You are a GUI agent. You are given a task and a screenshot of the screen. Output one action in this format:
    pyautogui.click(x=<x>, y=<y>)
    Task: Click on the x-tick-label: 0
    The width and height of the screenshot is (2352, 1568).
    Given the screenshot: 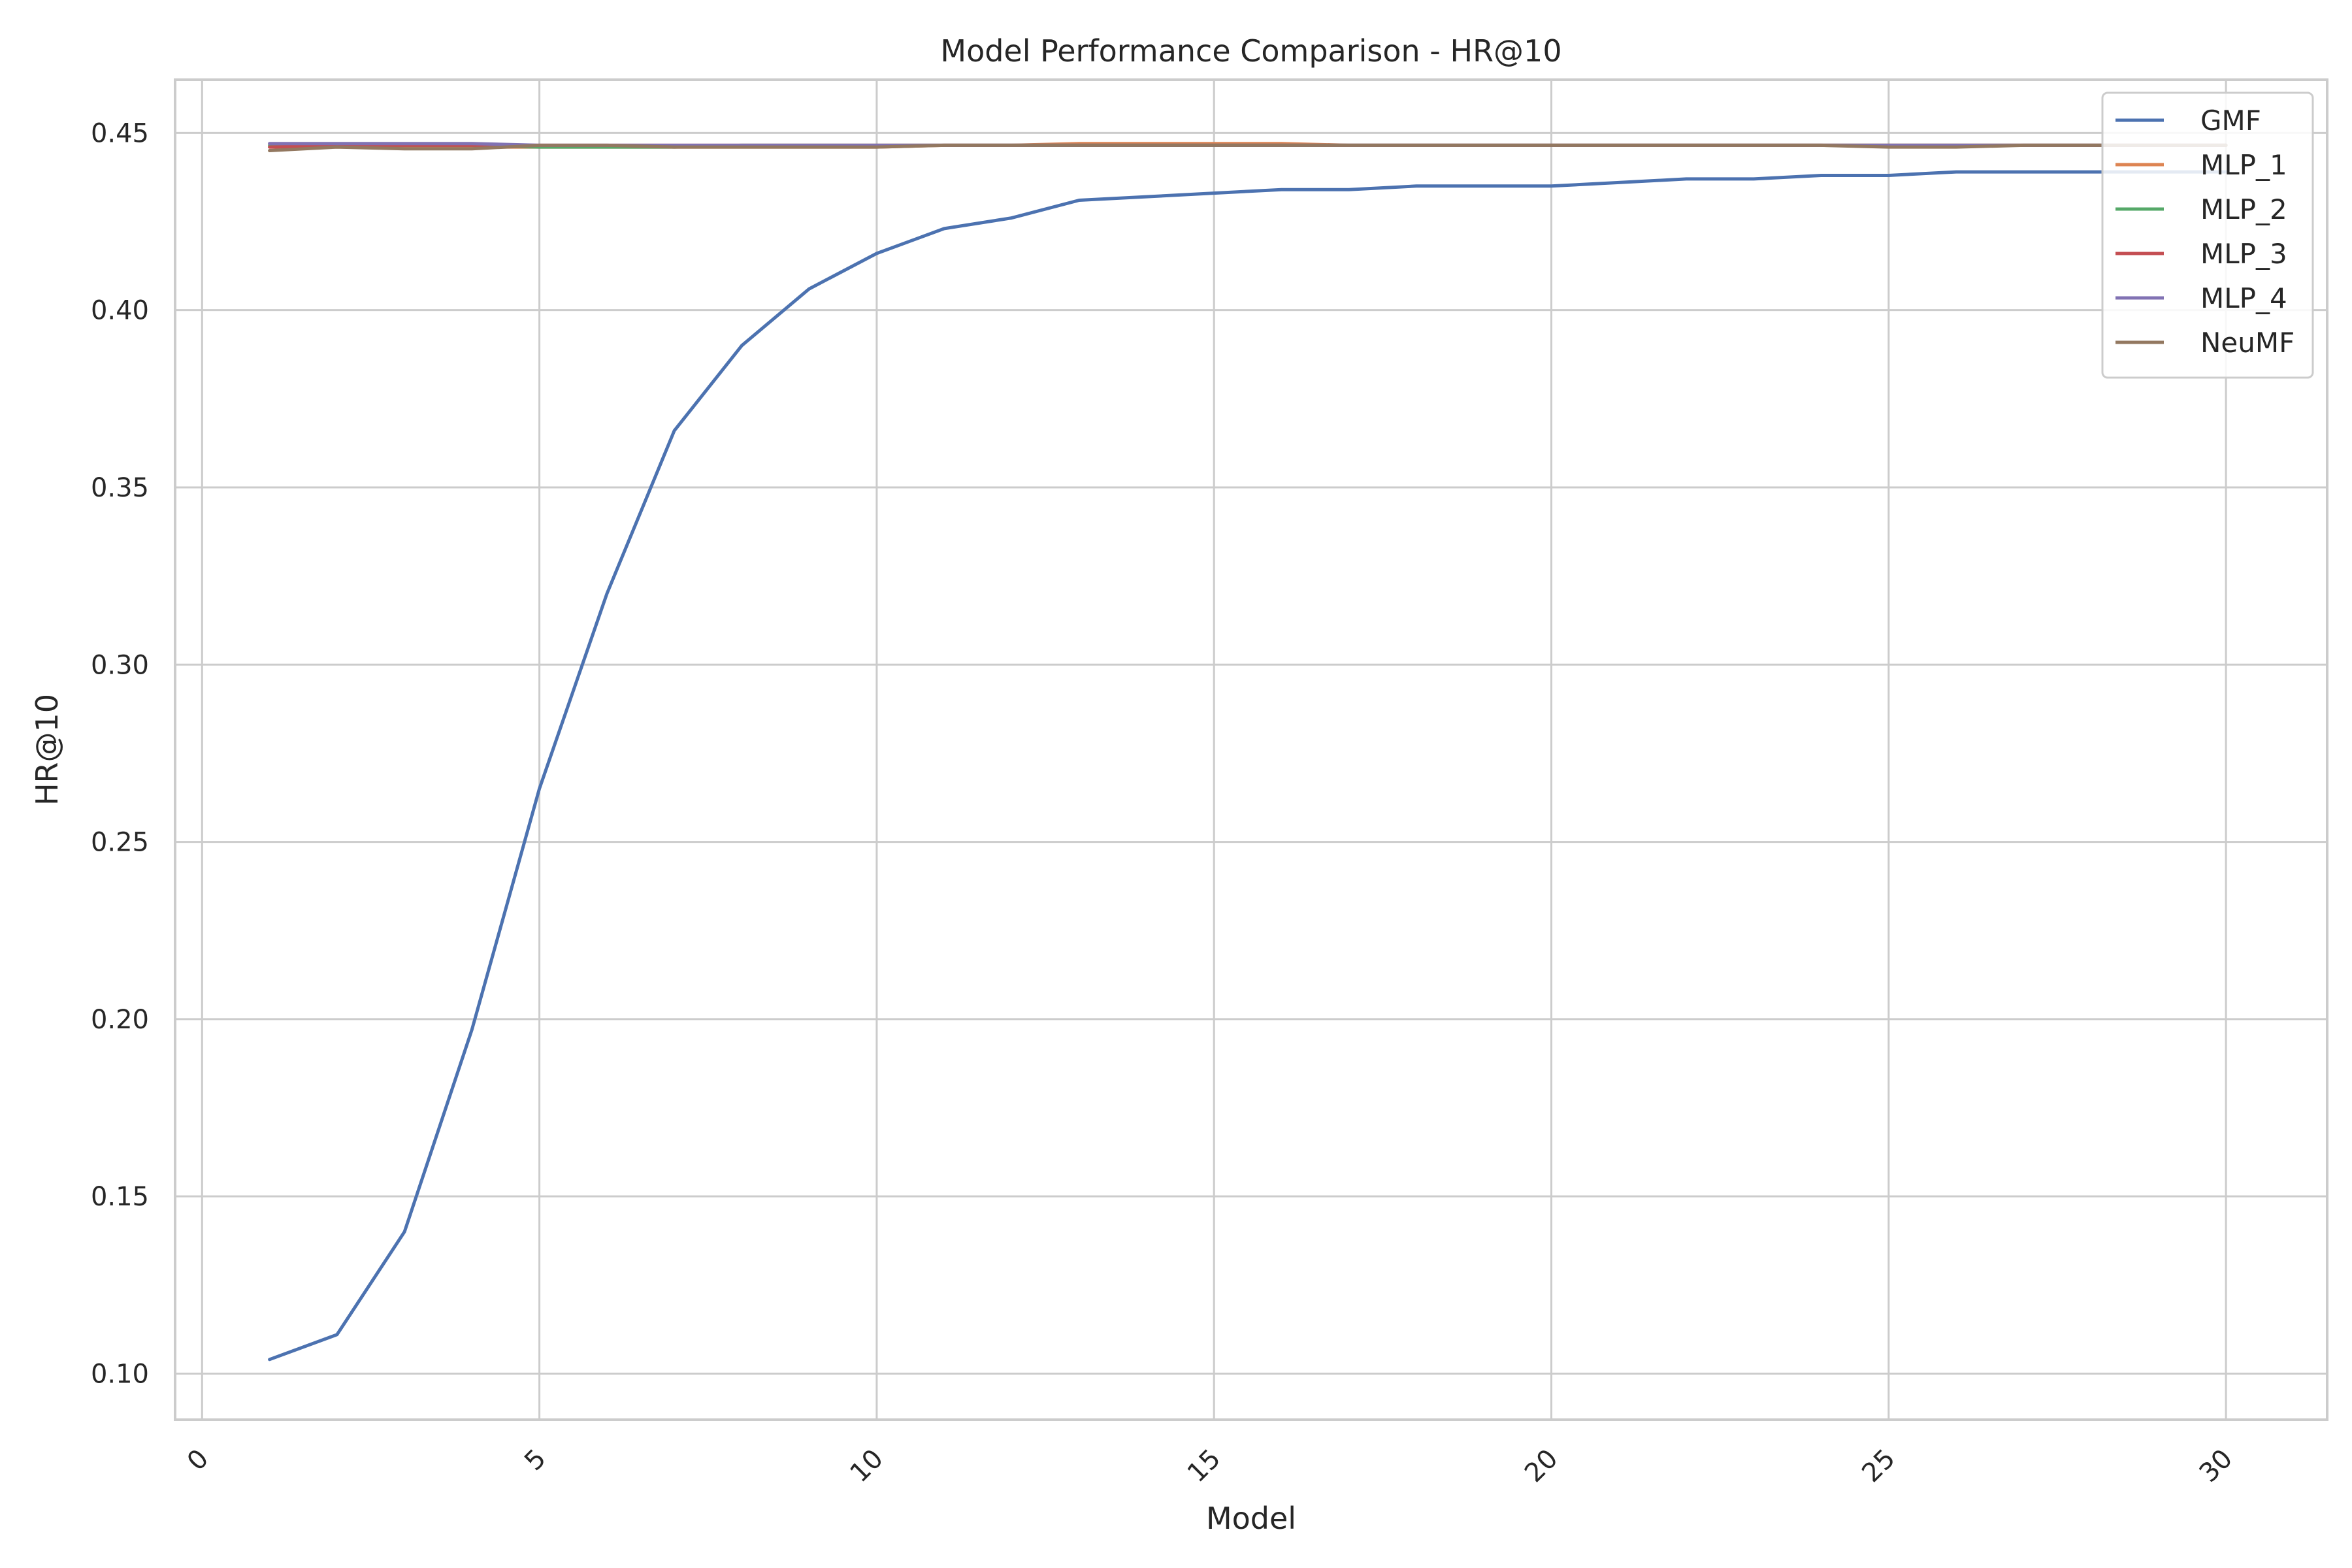 What is the action you would take?
    pyautogui.click(x=198, y=1460)
    